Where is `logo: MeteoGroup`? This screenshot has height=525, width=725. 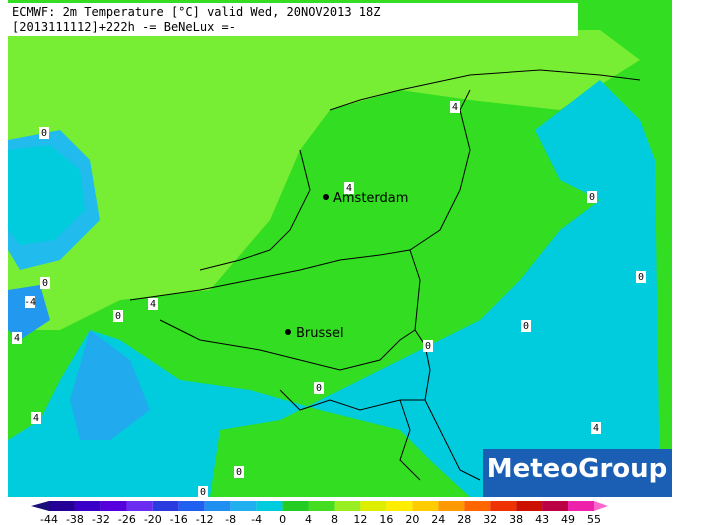
logo: MeteoGroup is located at coordinates (577, 469).